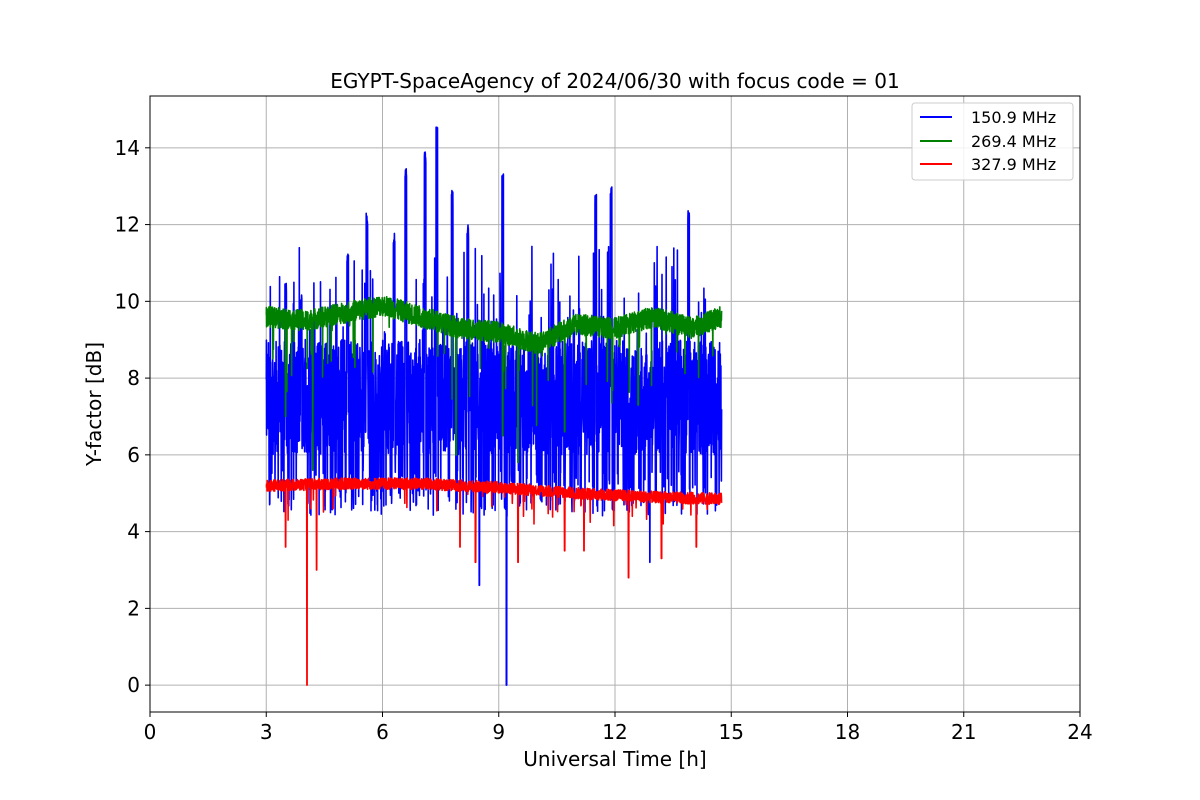 This screenshot has height=800, width=1200. Describe the element at coordinates (127, 301) in the screenshot. I see `y-tick-label: 10` at that location.